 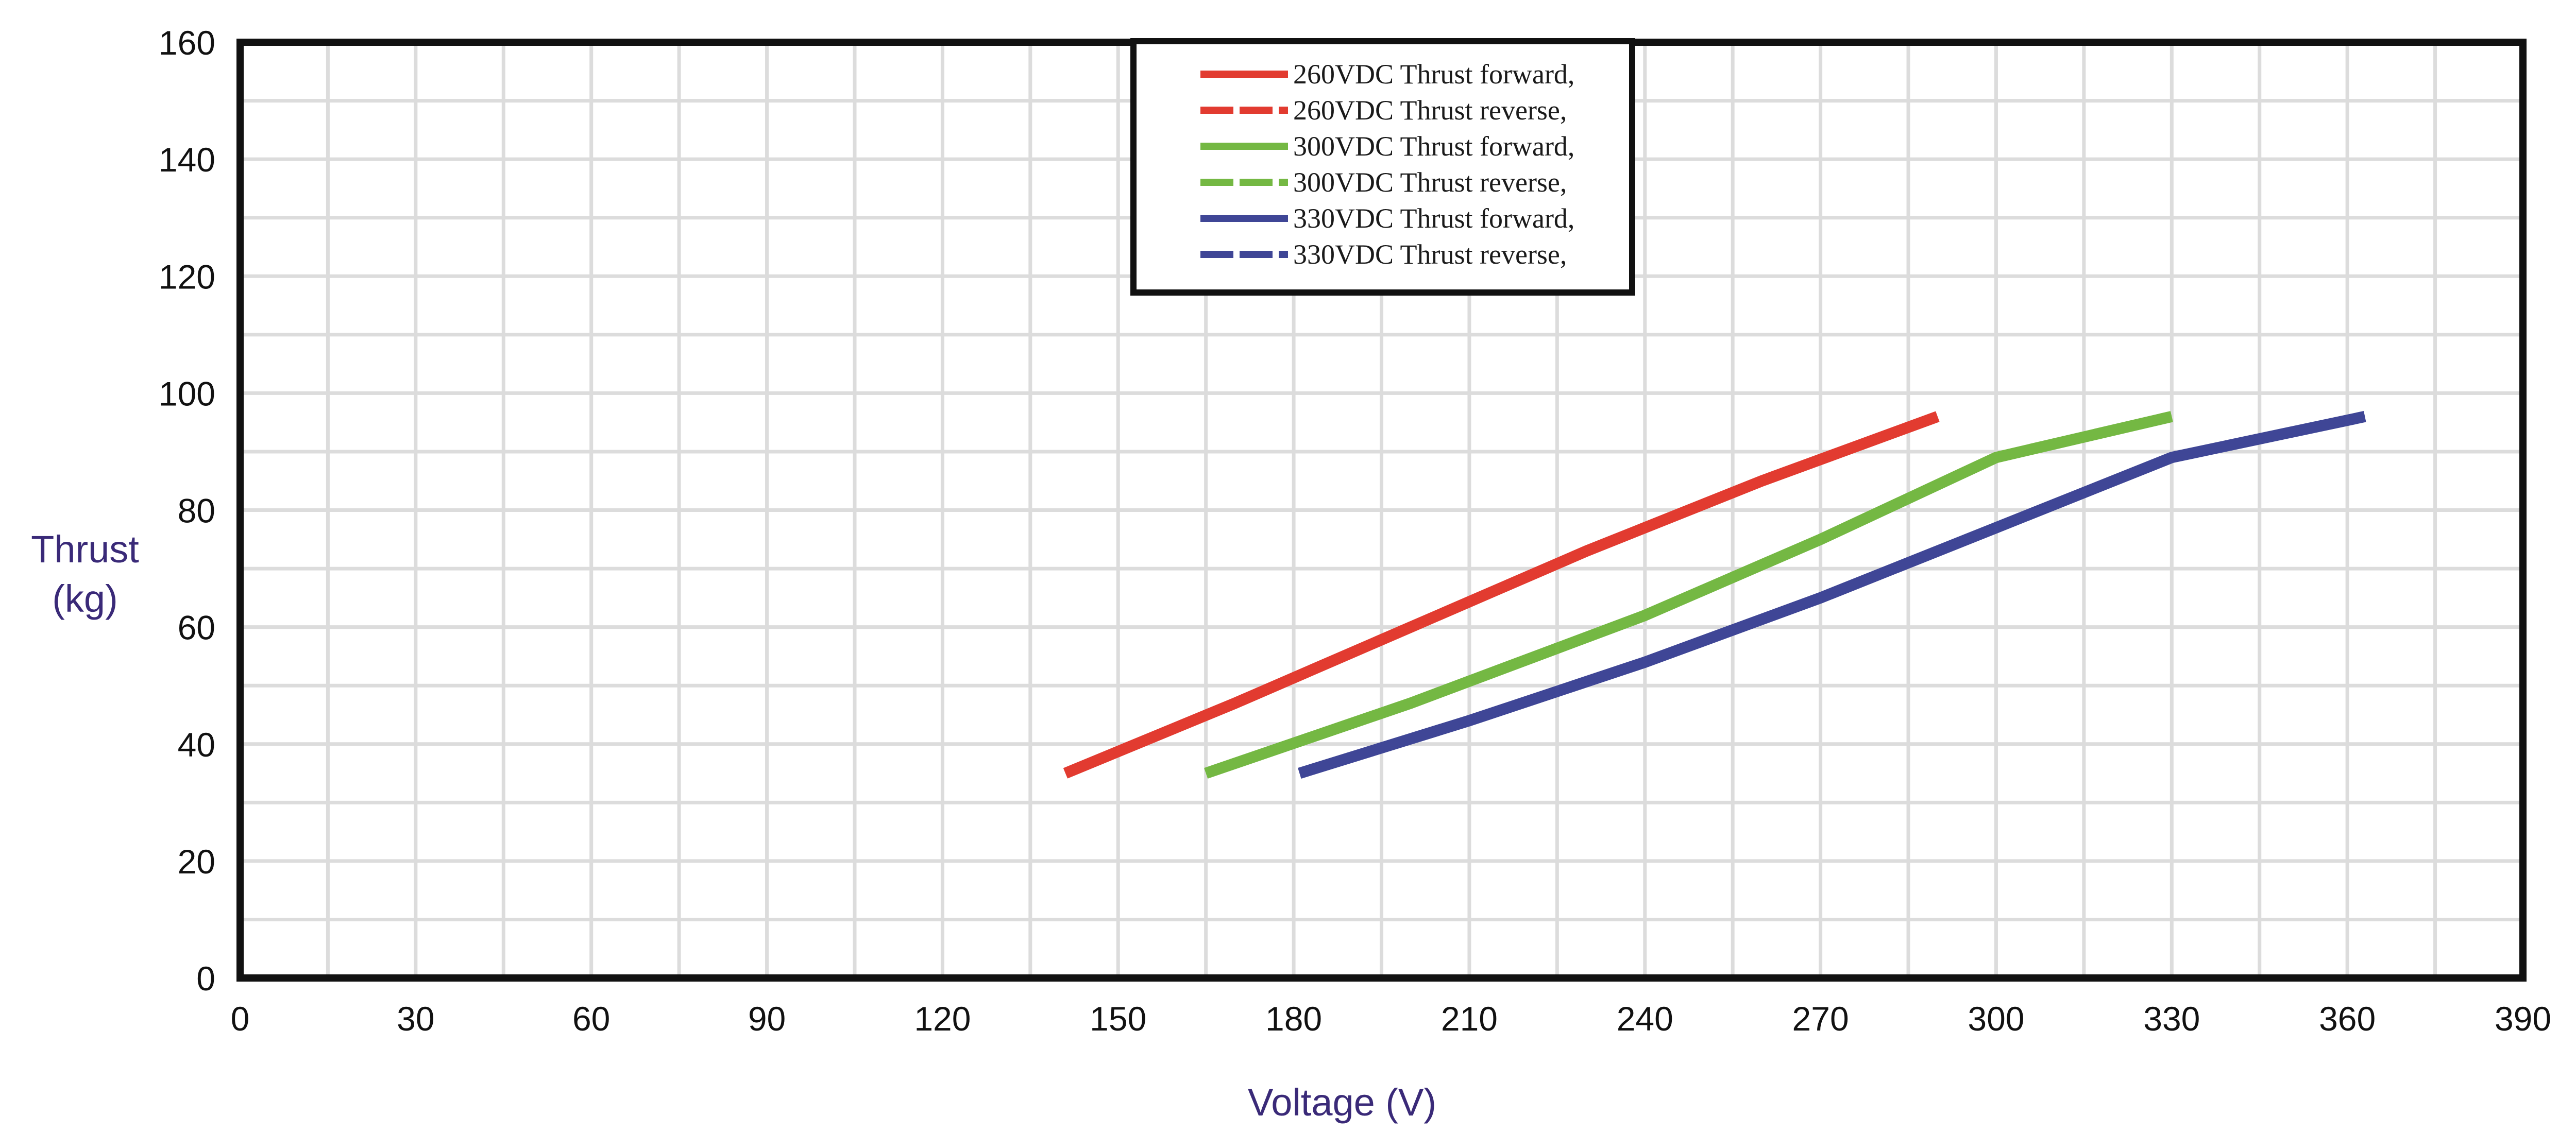 I want to click on x-tick-label: 390, so click(x=2523, y=1019).